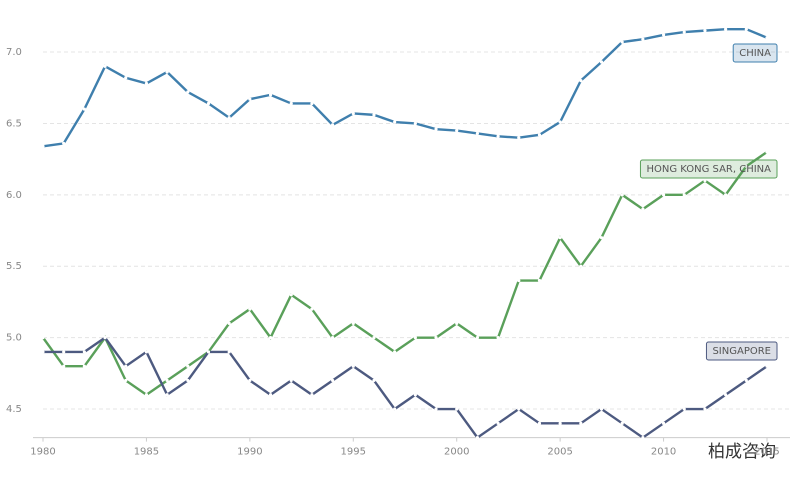 This screenshot has width=800, height=485. What do you see at coordinates (663, 452) in the screenshot?
I see `x-tick-label: 2010` at bounding box center [663, 452].